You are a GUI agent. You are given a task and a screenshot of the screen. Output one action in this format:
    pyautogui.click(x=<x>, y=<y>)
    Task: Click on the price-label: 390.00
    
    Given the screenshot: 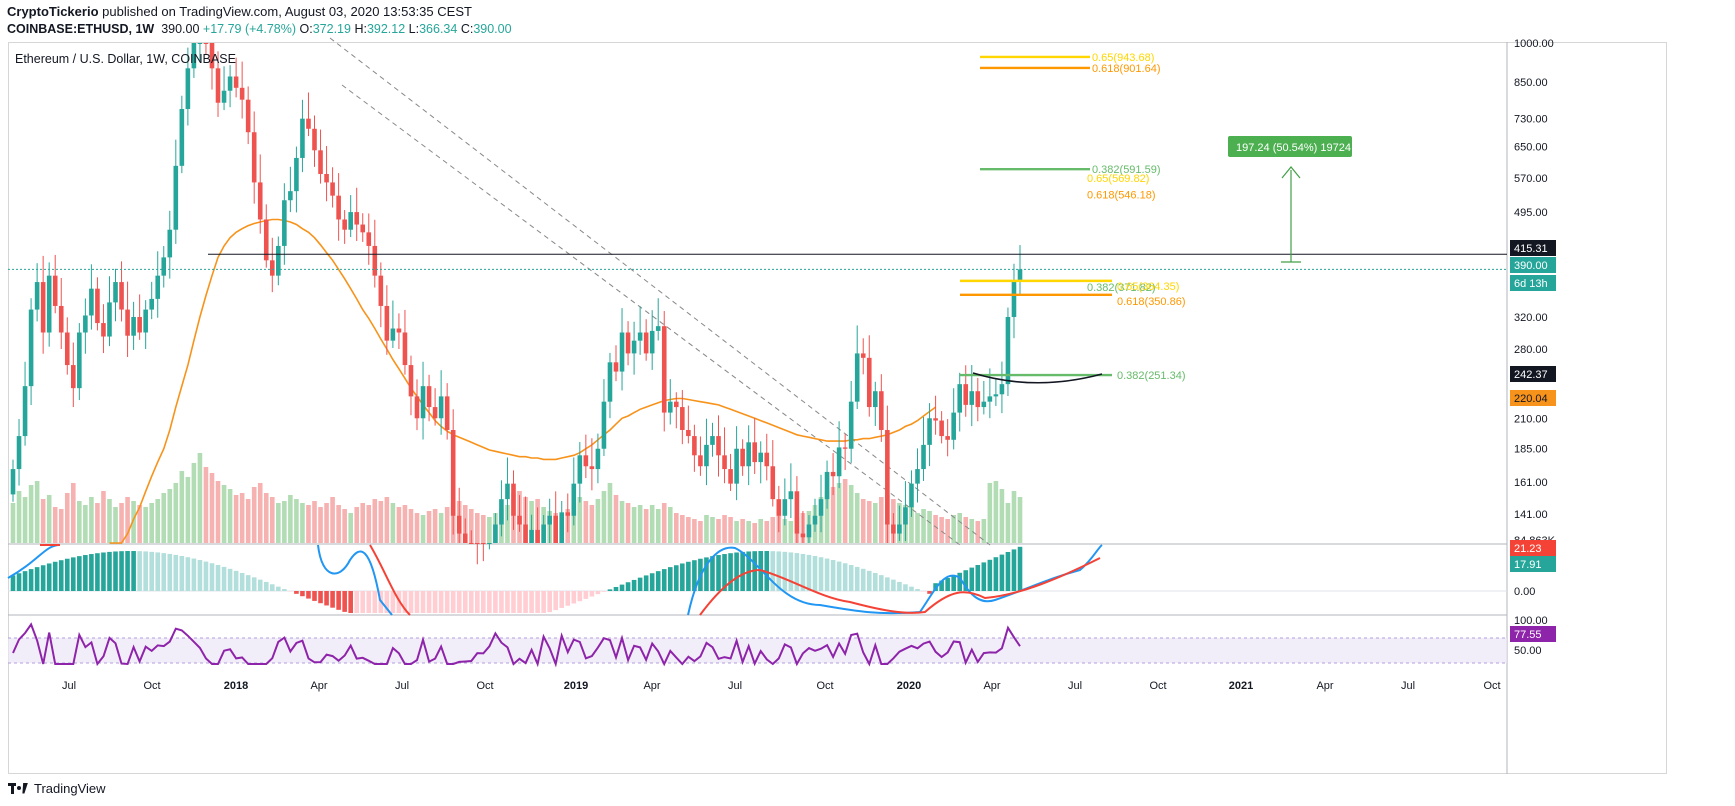 What is the action you would take?
    pyautogui.click(x=1531, y=266)
    